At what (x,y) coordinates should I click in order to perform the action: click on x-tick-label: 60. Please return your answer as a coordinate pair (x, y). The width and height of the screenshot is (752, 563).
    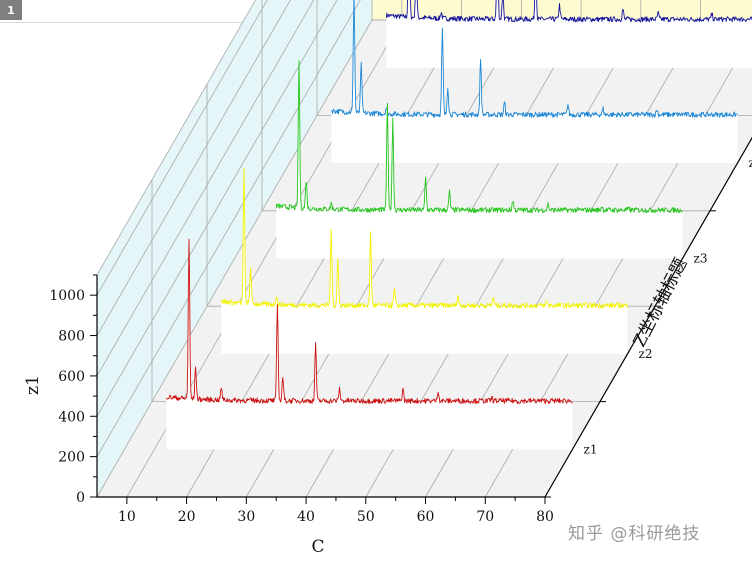
    Looking at the image, I should click on (426, 517).